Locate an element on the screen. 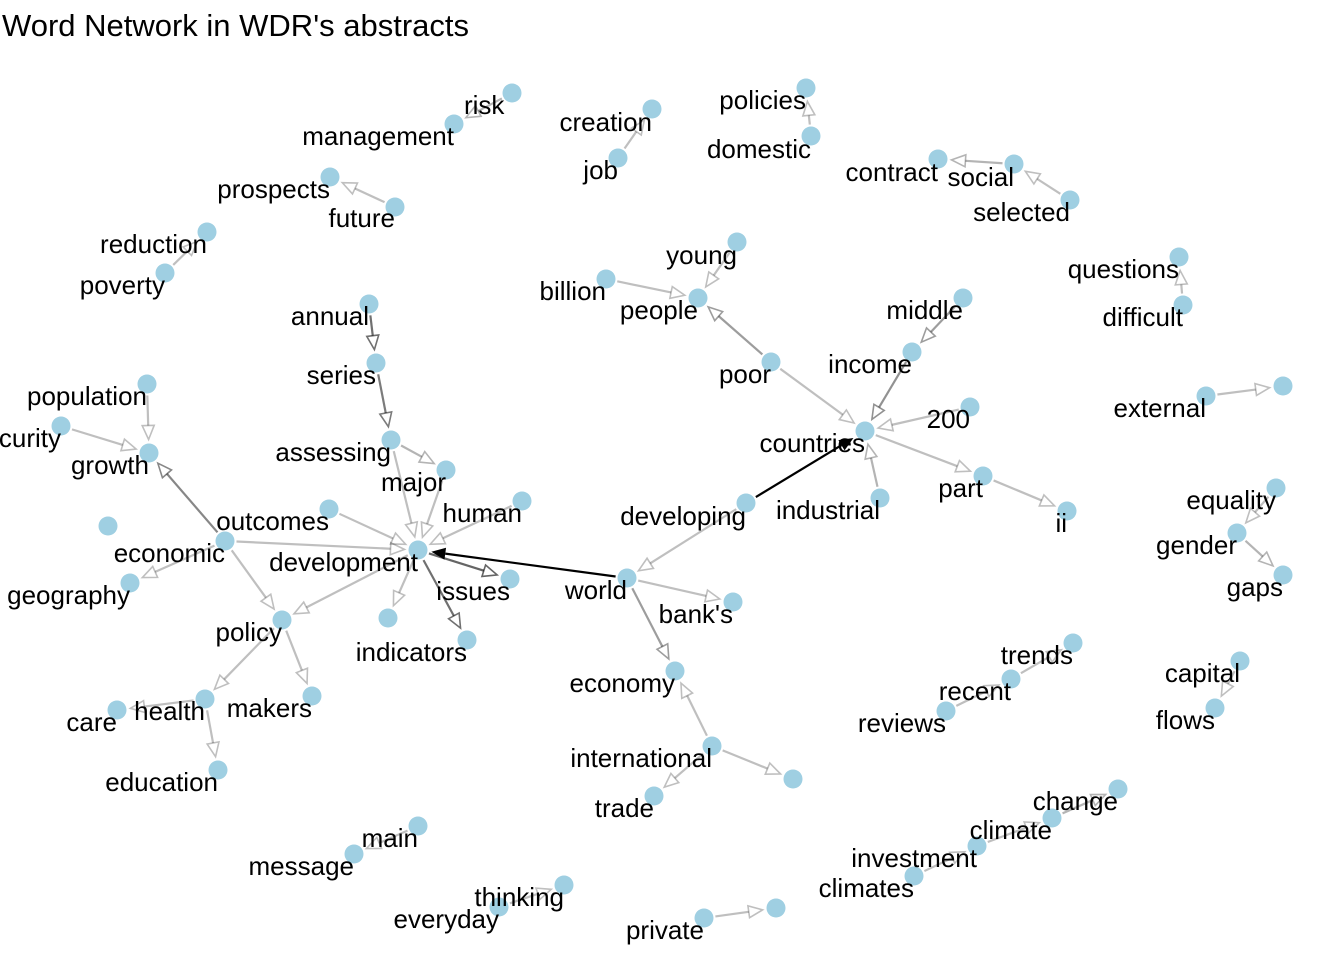 This screenshot has width=1344, height=960. node-future is located at coordinates (395, 207).